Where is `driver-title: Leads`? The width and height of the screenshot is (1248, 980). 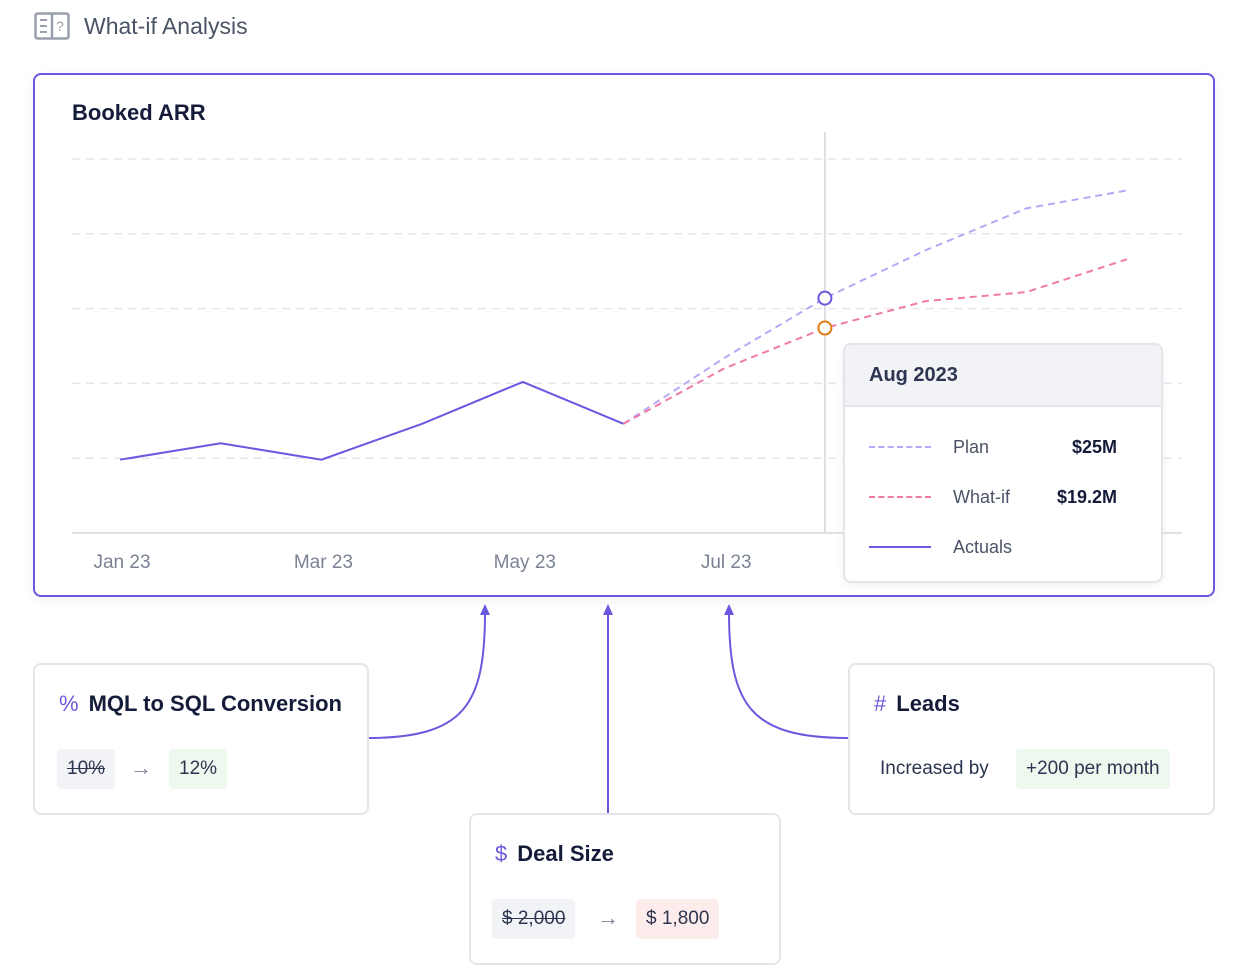
driver-title: Leads is located at coordinates (928, 703).